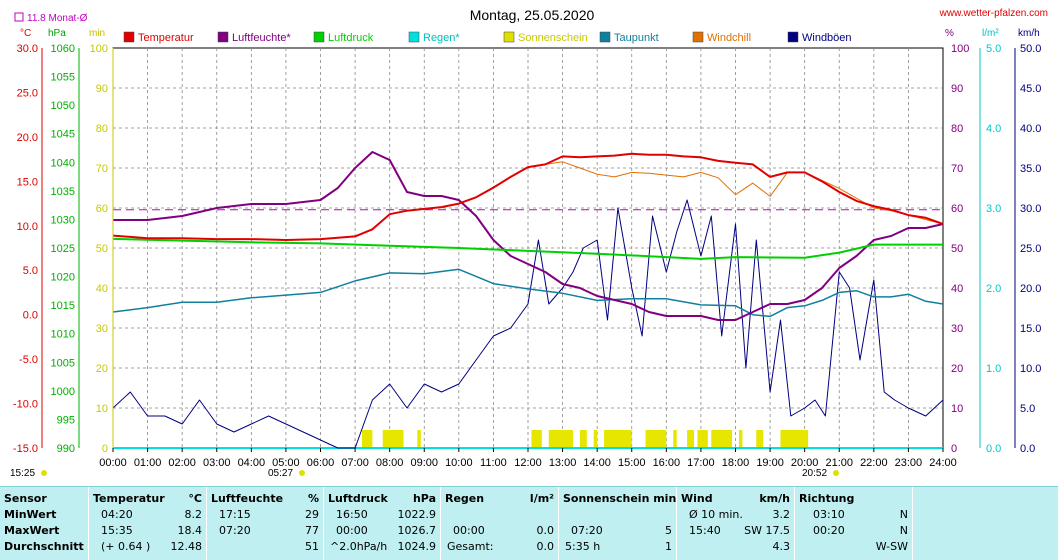 This screenshot has width=1058, height=560. I want to click on stats-row-max-label: MaxWert, so click(32, 530).